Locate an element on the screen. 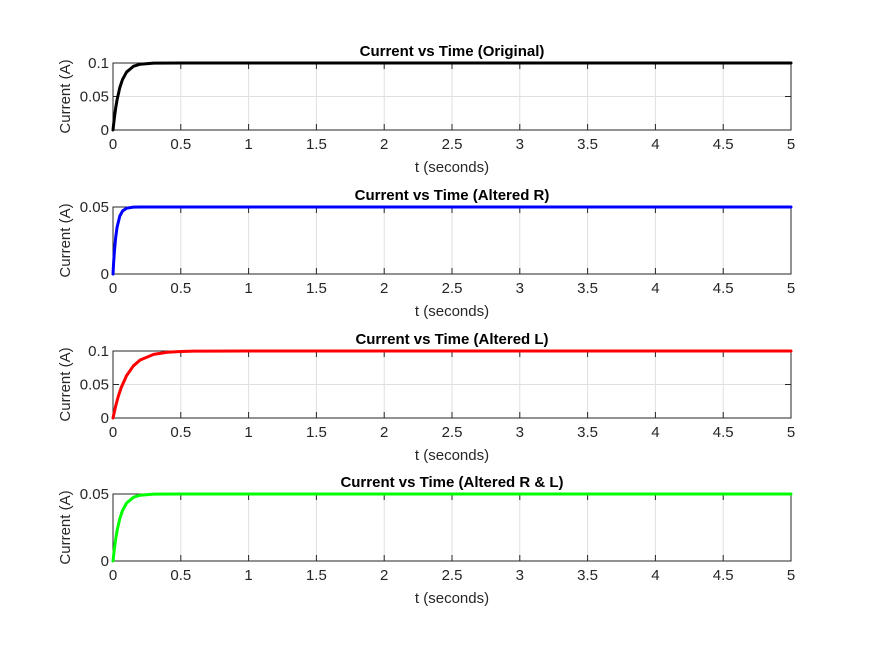  chart-title: Current vs Time (Altered R & L) is located at coordinates (451, 482).